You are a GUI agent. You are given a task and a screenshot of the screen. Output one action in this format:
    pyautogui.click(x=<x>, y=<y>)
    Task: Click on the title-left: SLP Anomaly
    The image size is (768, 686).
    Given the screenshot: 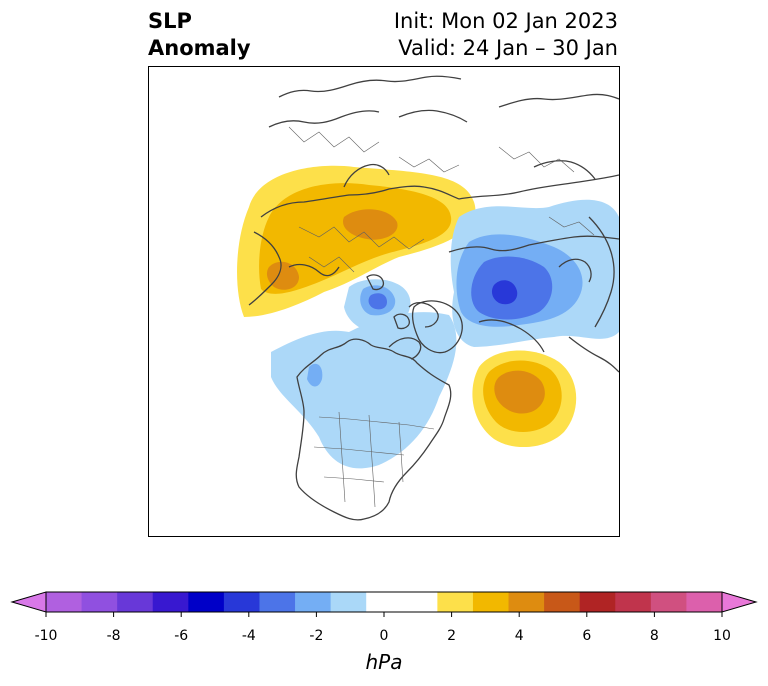 What is the action you would take?
    pyautogui.click(x=199, y=35)
    